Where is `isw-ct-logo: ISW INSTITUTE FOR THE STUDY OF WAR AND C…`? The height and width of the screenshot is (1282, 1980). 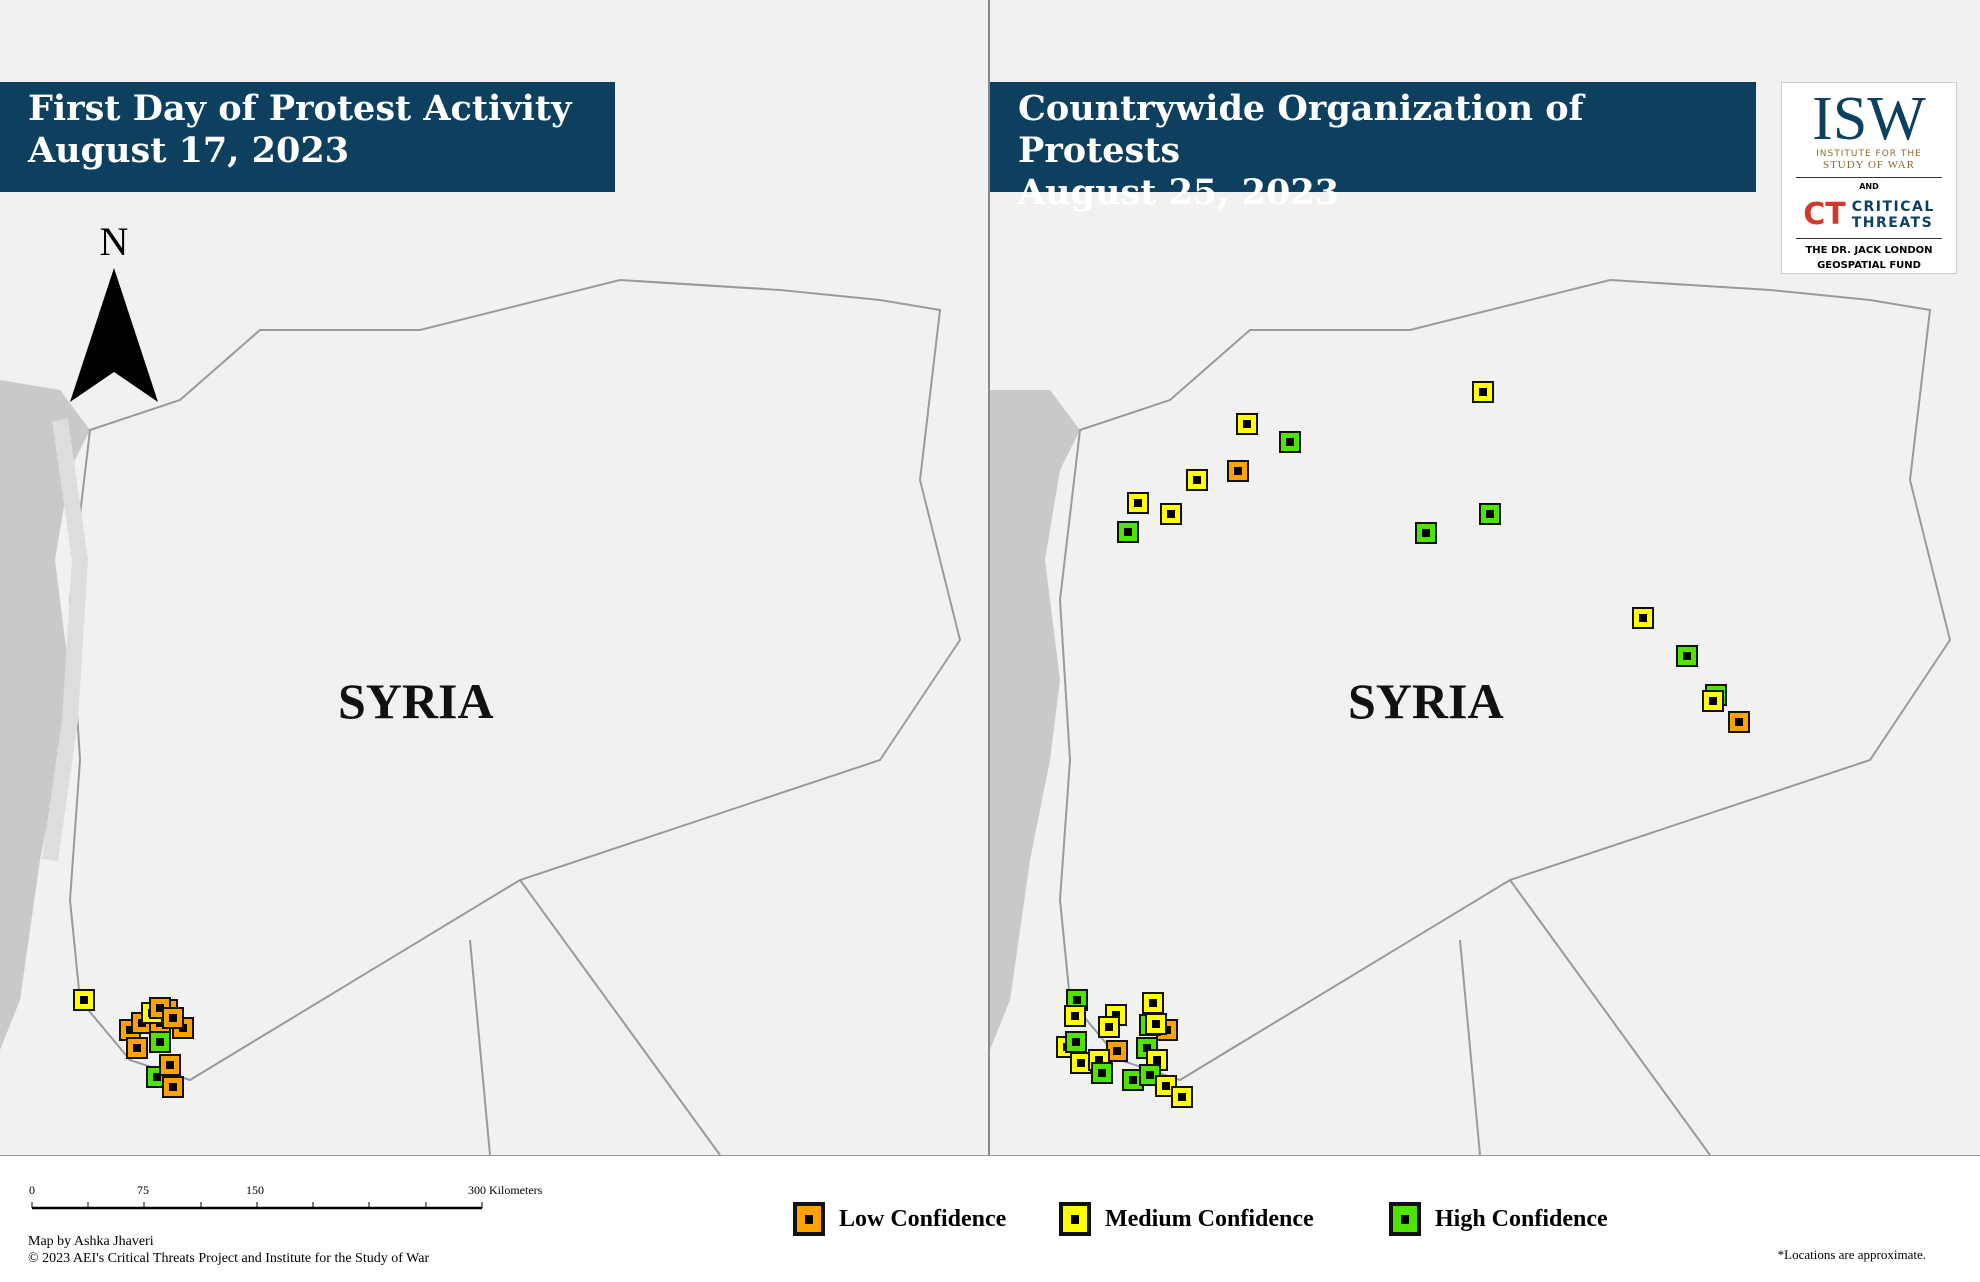 isw-ct-logo: ISW INSTITUTE FOR THE STUDY OF WAR AND C… is located at coordinates (1869, 178).